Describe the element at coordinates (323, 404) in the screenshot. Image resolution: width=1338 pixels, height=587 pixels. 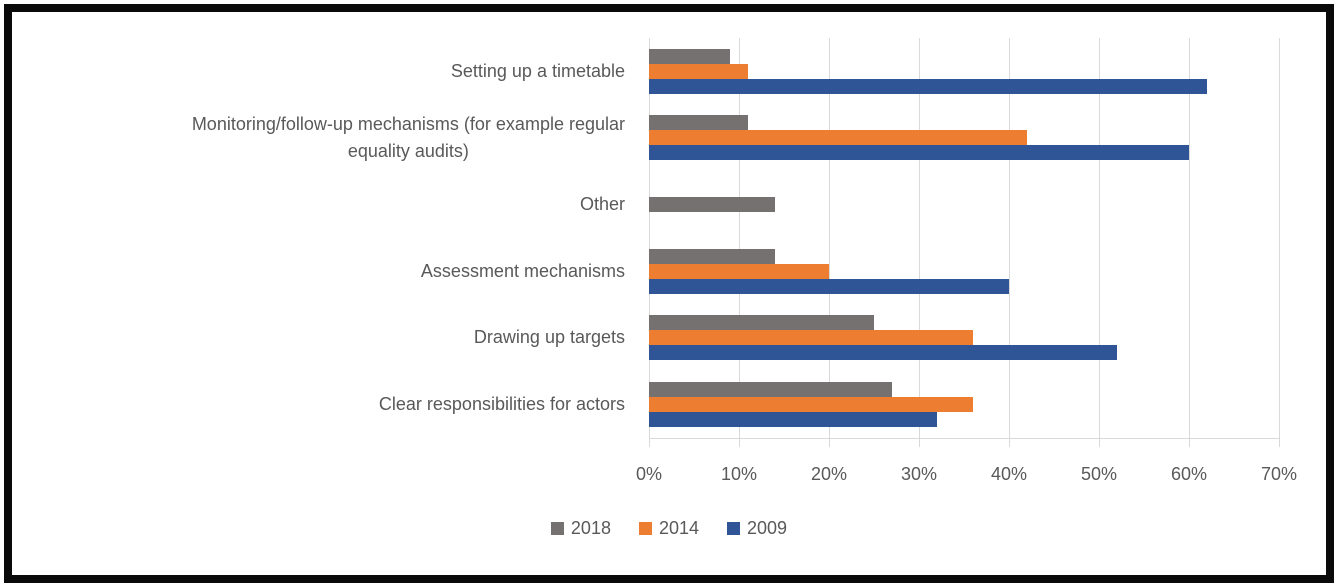
I see `category-label: Clear responsibilities for actors` at that location.